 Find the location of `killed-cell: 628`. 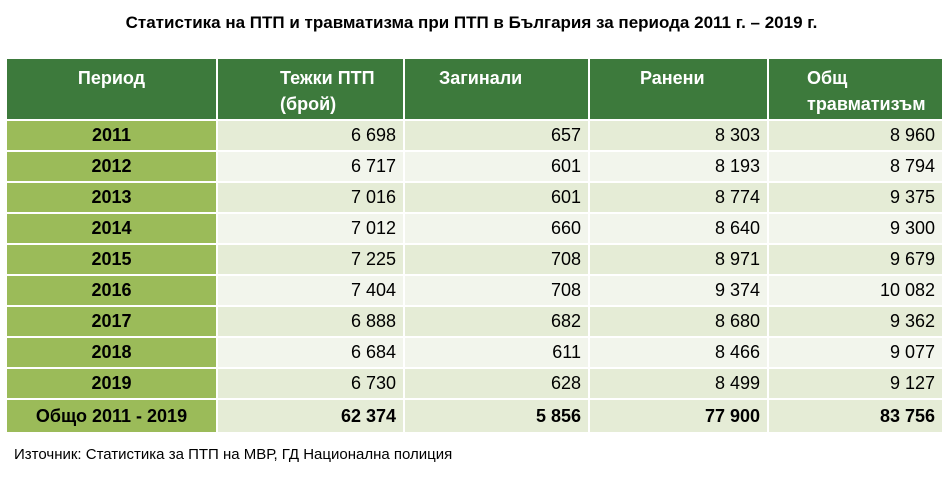

killed-cell: 628 is located at coordinates (496, 383).